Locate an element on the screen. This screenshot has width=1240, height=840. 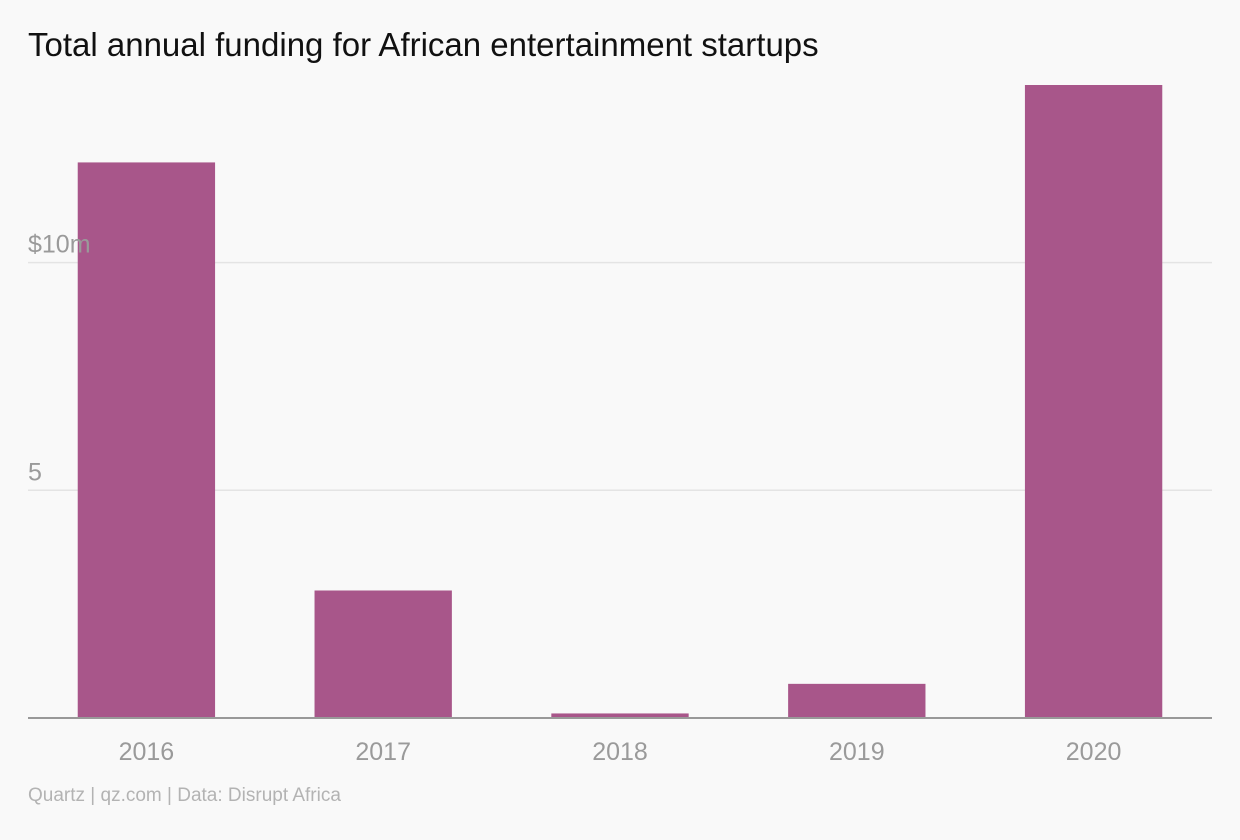
x-tick-label: 2018 is located at coordinates (620, 752).